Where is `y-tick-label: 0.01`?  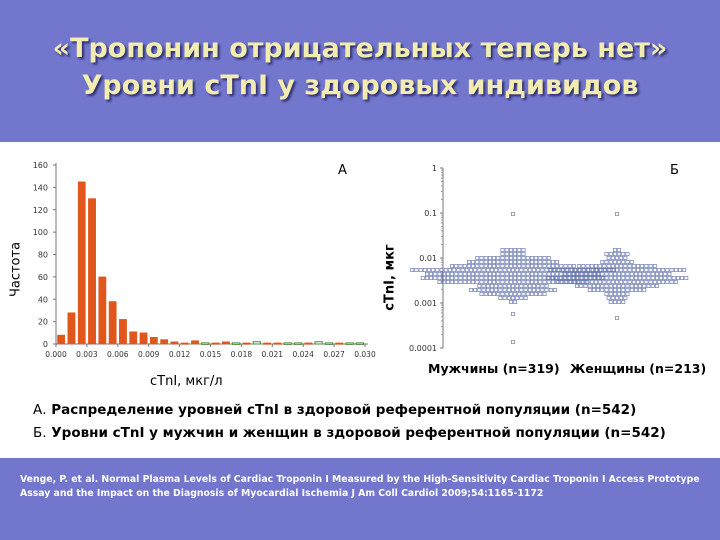
y-tick-label: 0.01 is located at coordinates (428, 258).